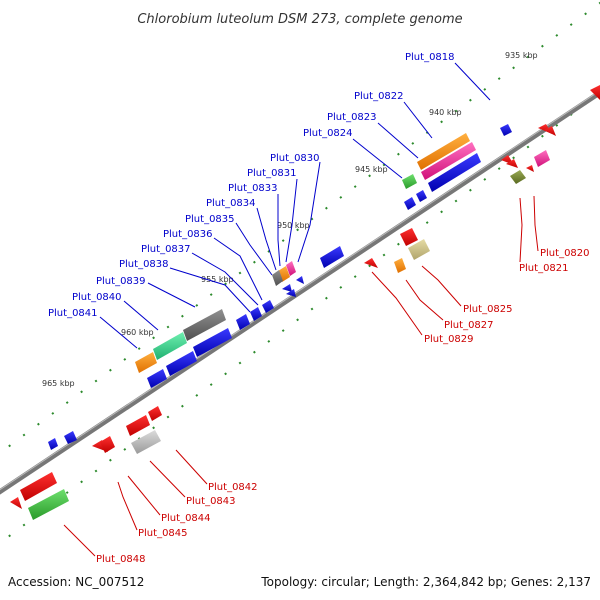 The image size is (600, 600). Describe the element at coordinates (521, 55) in the screenshot. I see `kbp-label: 935 kbp` at that location.